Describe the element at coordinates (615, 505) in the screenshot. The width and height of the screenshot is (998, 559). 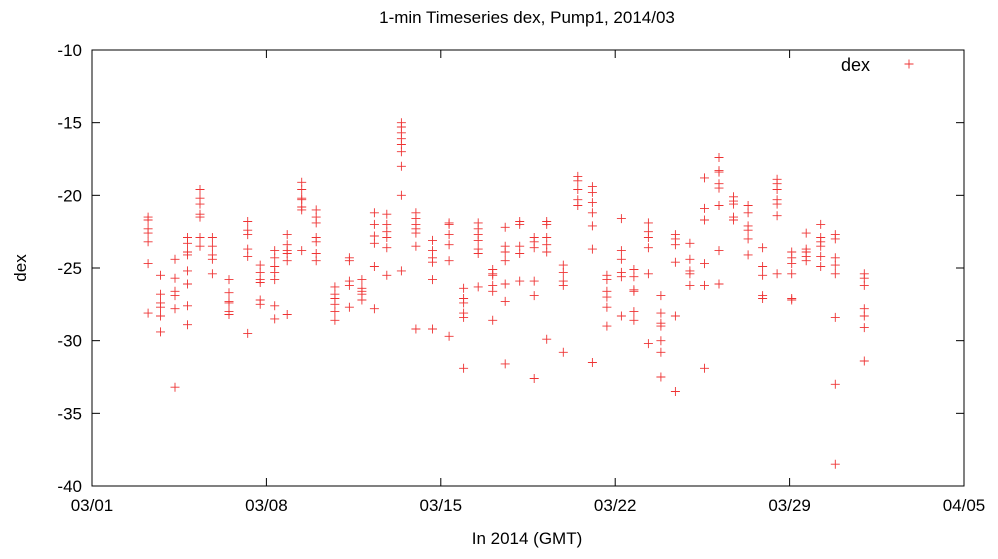
I see `x-tick-label: 03/22` at that location.